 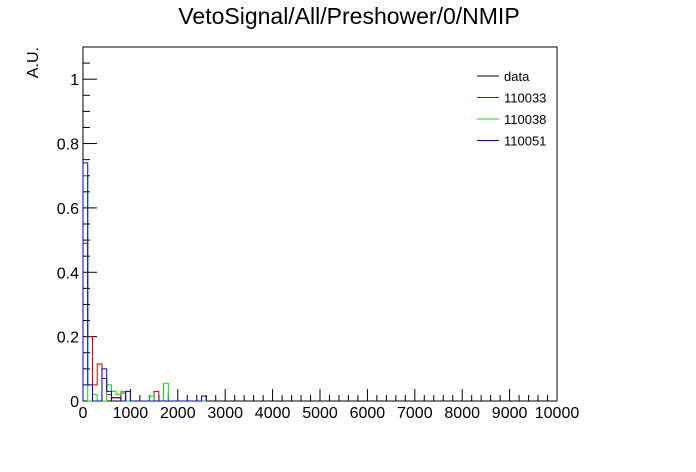 What do you see at coordinates (68, 145) in the screenshot?
I see `y-tick-label: 0.8` at bounding box center [68, 145].